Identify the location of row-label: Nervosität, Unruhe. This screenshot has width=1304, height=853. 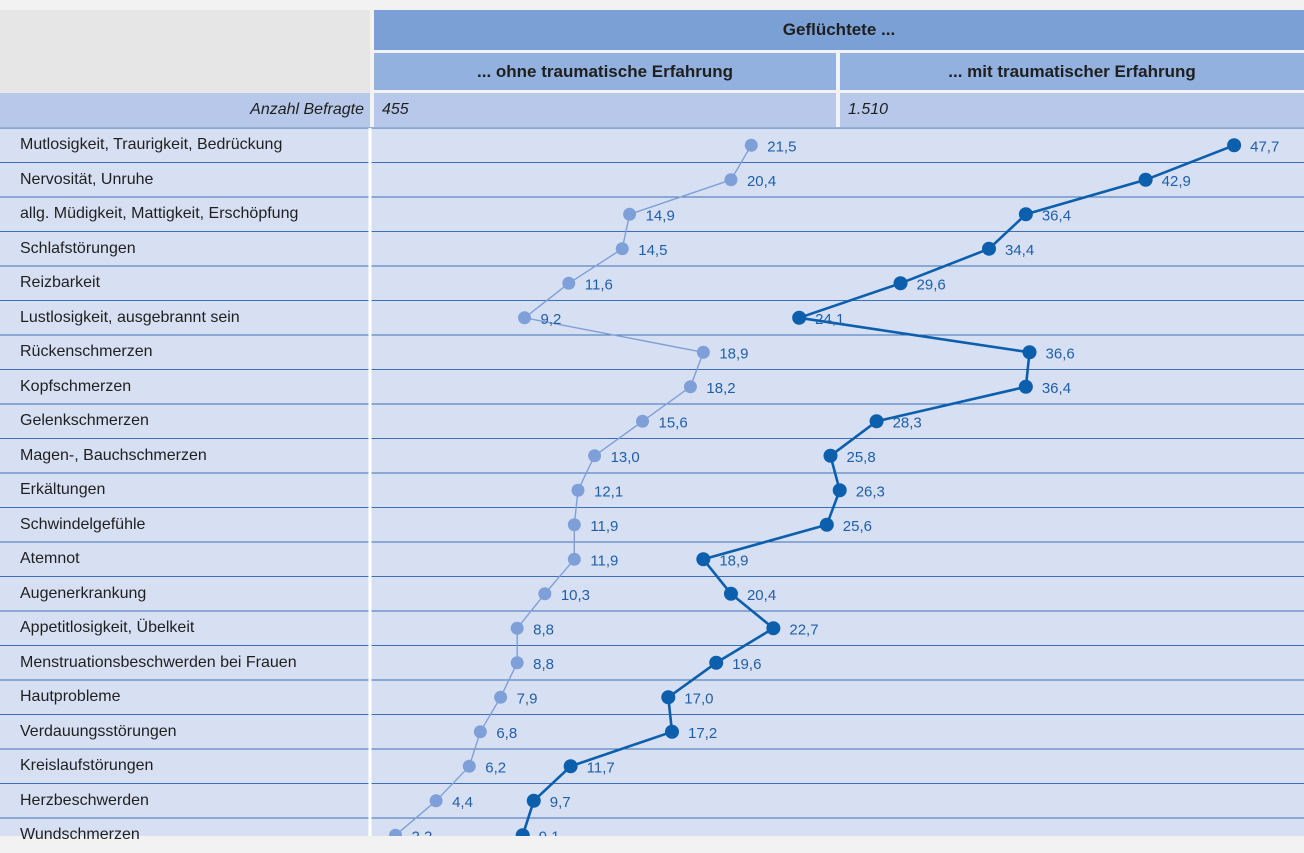
(87, 179).